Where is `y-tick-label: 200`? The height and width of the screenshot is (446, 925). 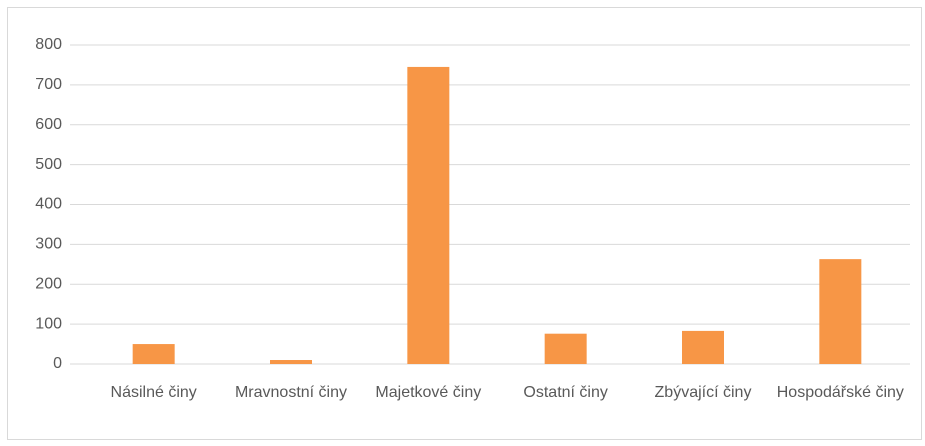
y-tick-label: 200 is located at coordinates (48, 283).